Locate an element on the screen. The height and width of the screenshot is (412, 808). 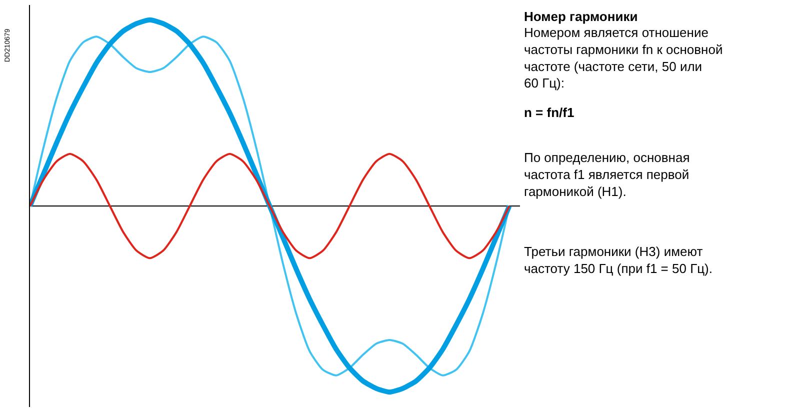
text: Номер гармоники is located at coordinates (581, 16).